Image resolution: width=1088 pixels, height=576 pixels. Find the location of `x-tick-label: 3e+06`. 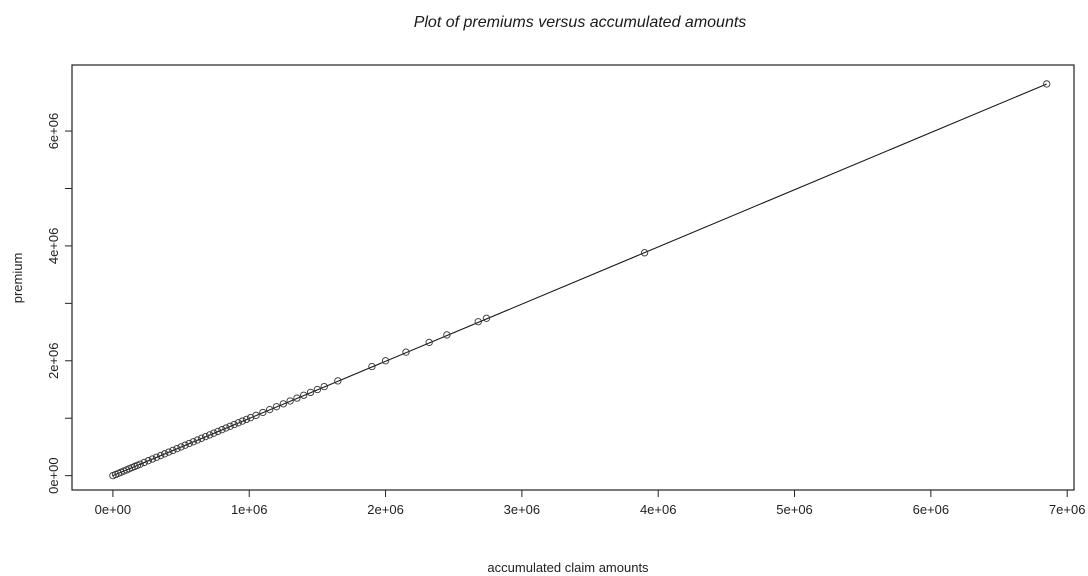

x-tick-label: 3e+06 is located at coordinates (522, 509).